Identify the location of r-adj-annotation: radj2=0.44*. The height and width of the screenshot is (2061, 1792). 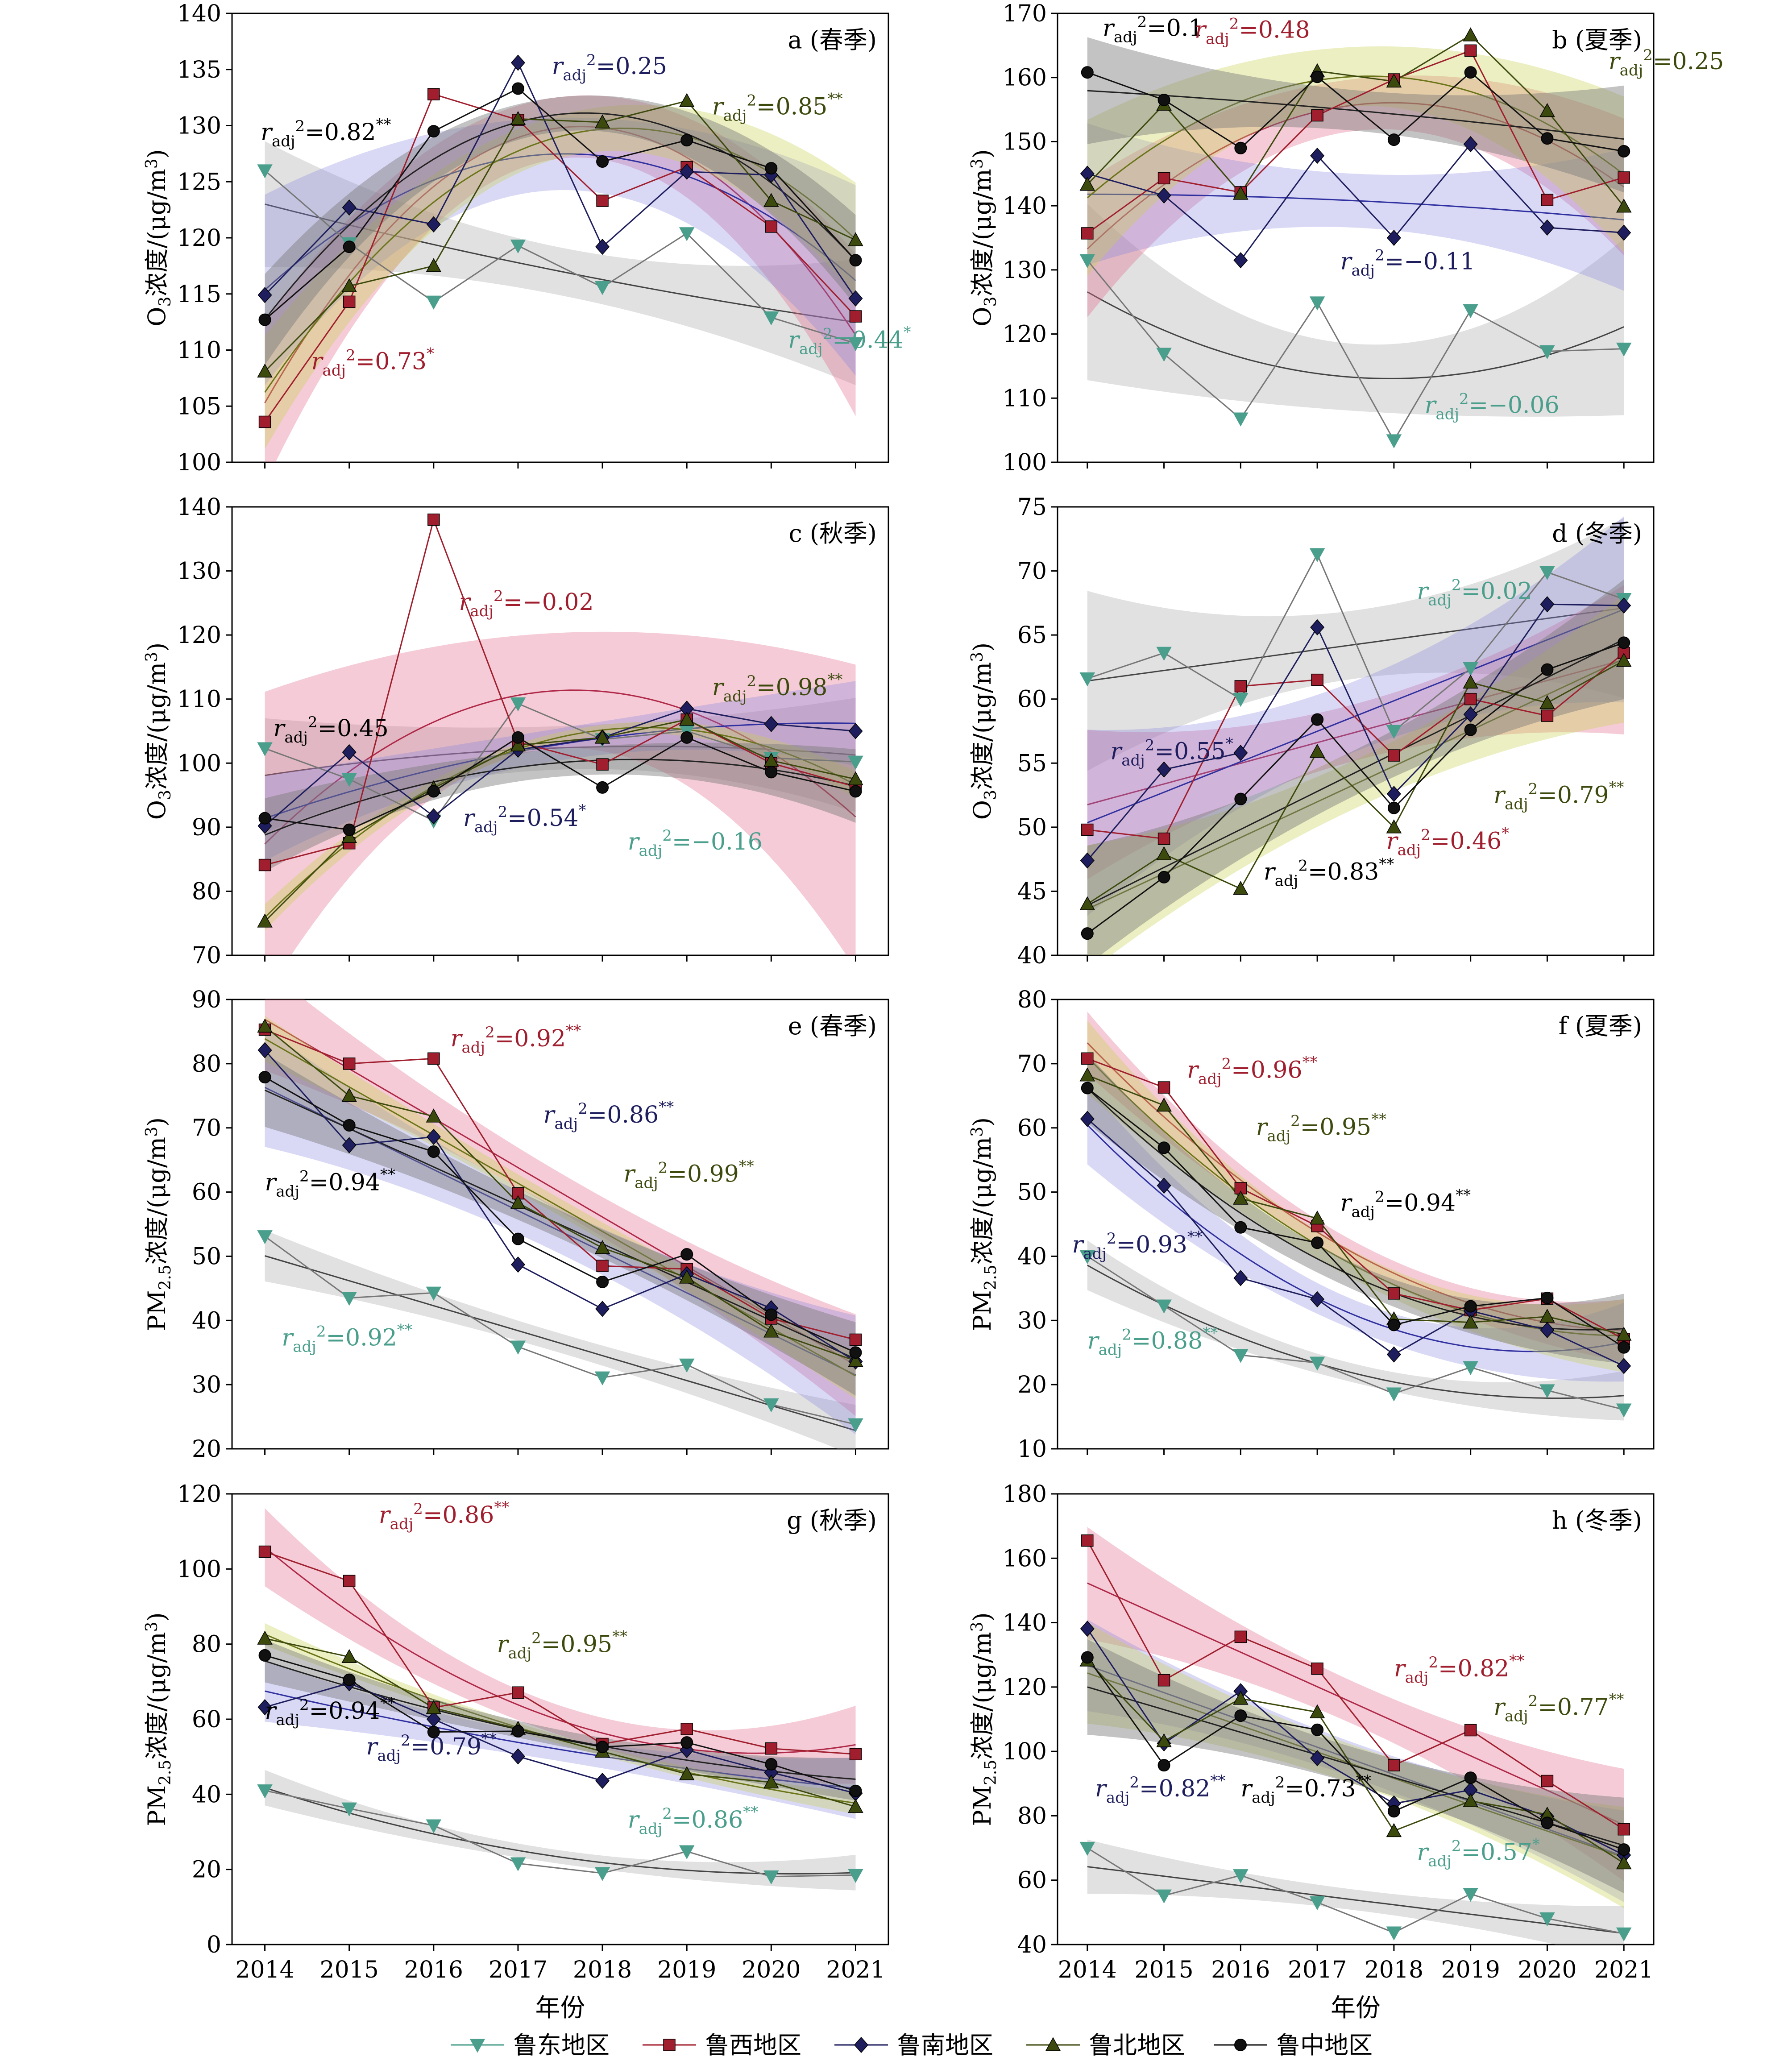
(849, 340).